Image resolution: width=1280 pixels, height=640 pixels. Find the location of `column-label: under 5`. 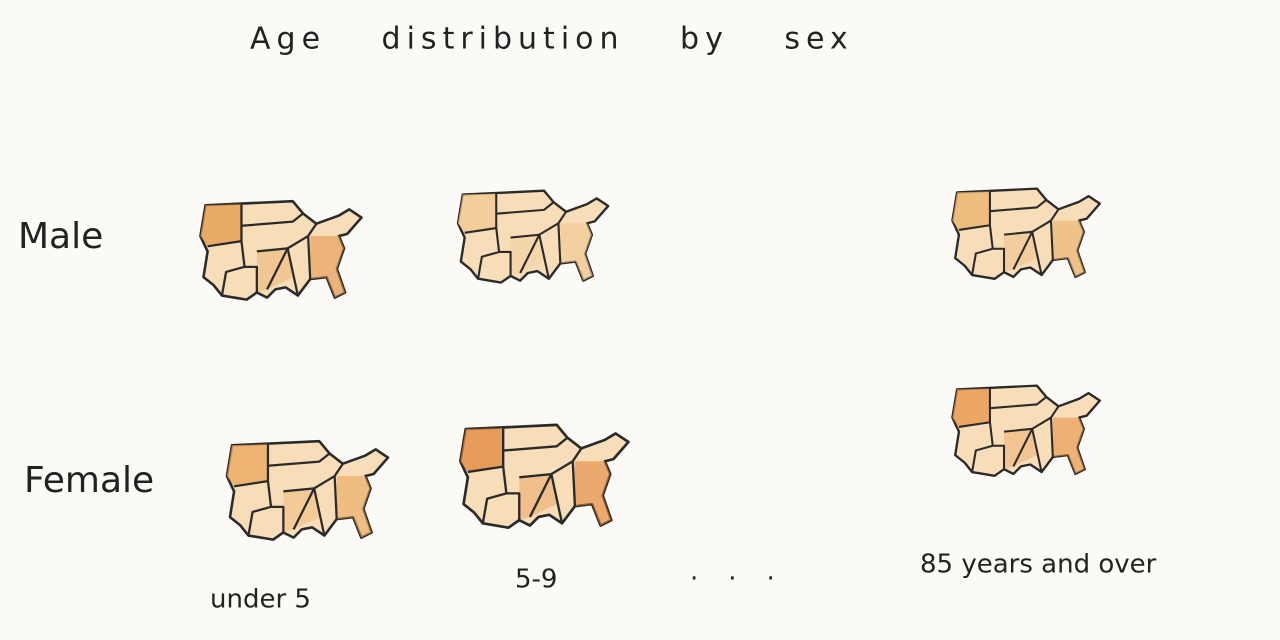

column-label: under 5 is located at coordinates (260, 600).